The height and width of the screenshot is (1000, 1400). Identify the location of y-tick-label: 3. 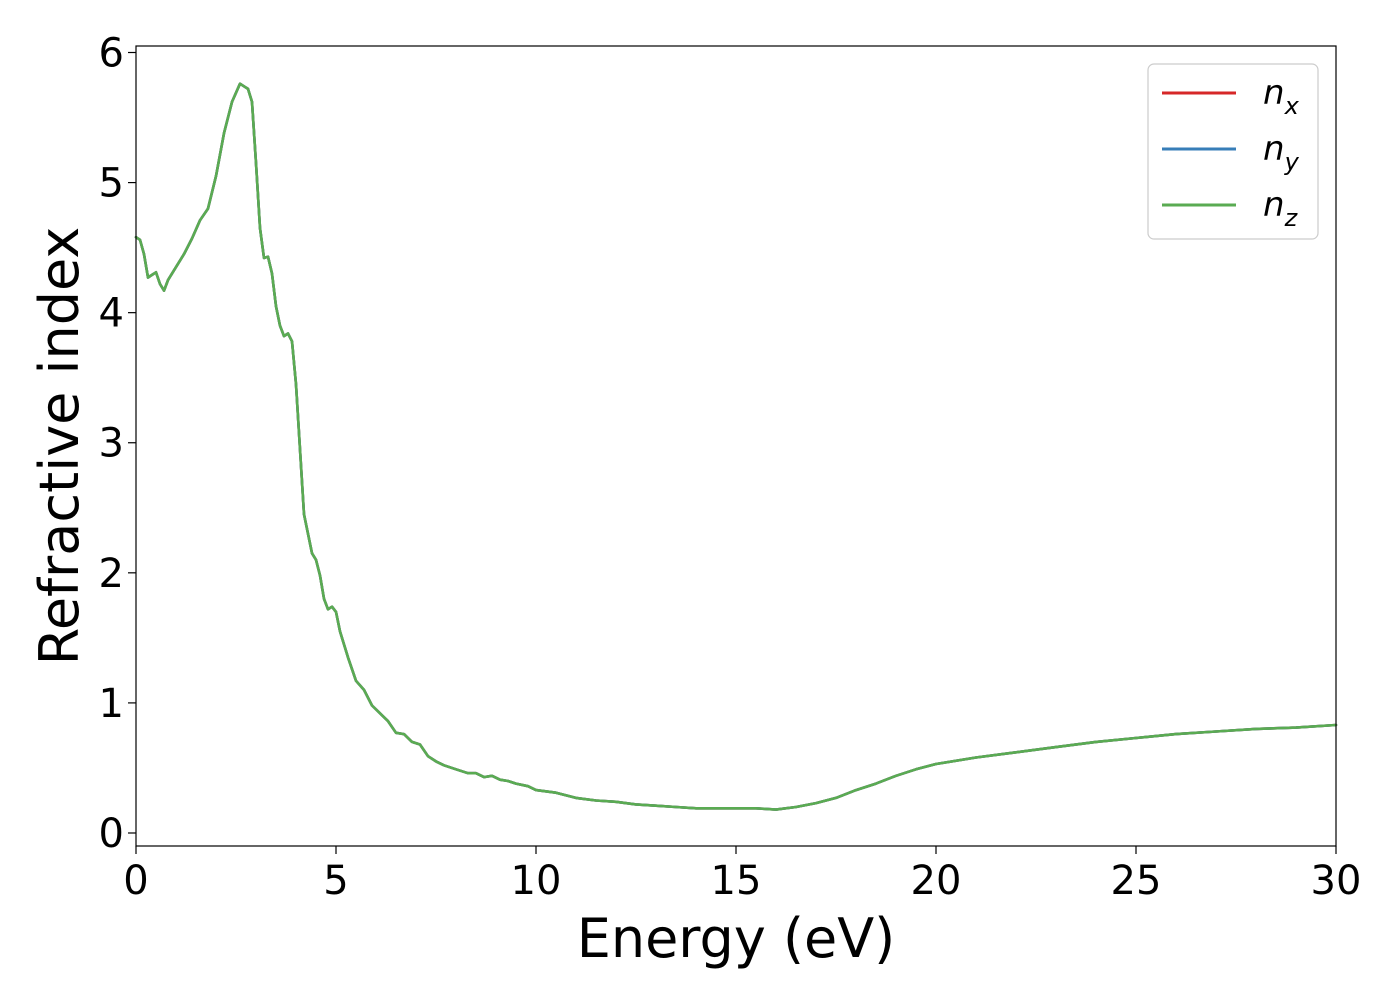
(111, 444).